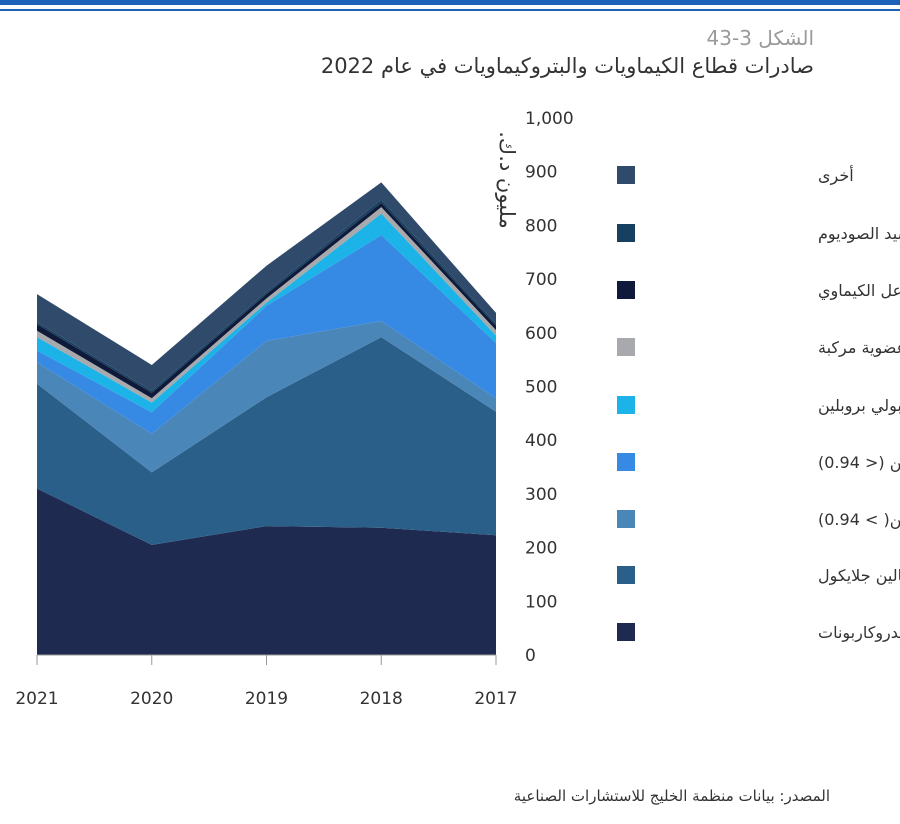 The width and height of the screenshot is (900, 824). I want to click on x-tick-label: 2019, so click(266, 699).